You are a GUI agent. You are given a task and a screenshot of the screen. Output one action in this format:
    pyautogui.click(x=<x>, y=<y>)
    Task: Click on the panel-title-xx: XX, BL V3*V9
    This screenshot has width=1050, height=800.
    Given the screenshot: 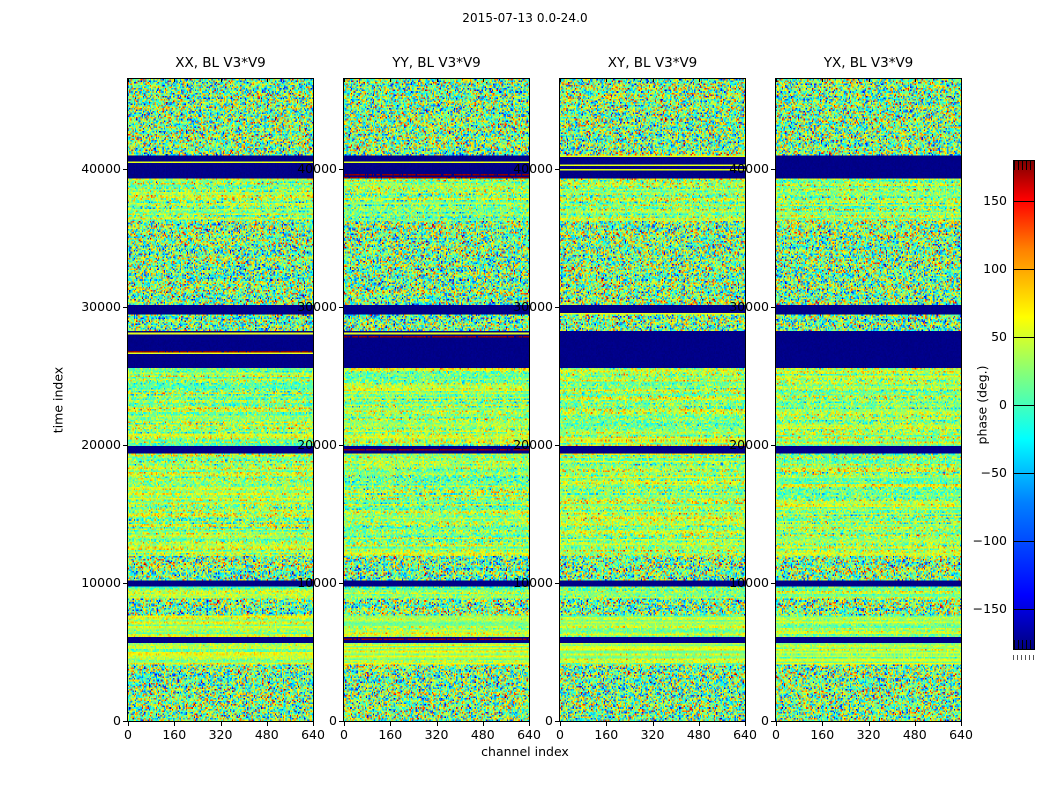 What is the action you would take?
    pyautogui.click(x=220, y=63)
    